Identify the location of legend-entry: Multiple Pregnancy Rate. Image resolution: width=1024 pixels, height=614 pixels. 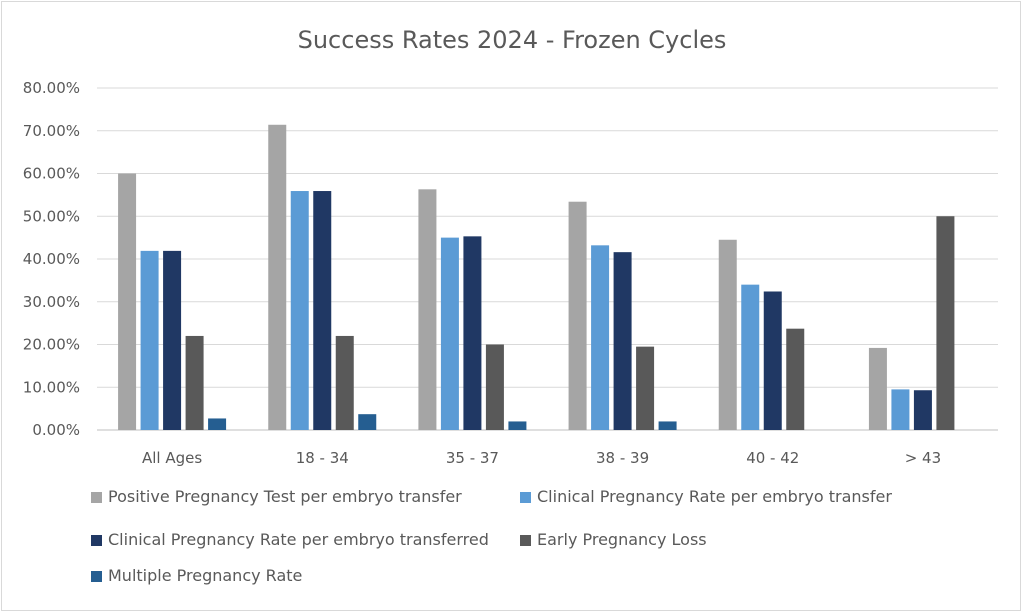
(205, 575).